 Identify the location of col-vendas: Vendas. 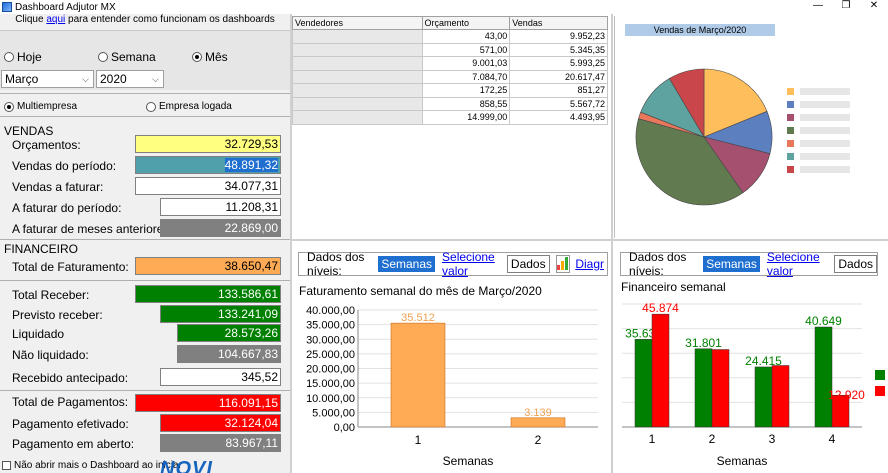
(558, 23).